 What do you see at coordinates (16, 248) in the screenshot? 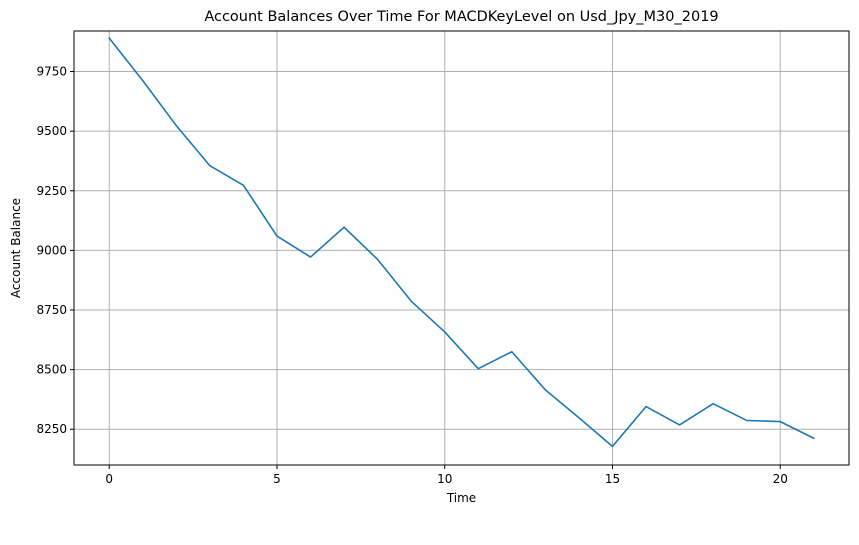
I see `y-axis-label: Account Balance` at bounding box center [16, 248].